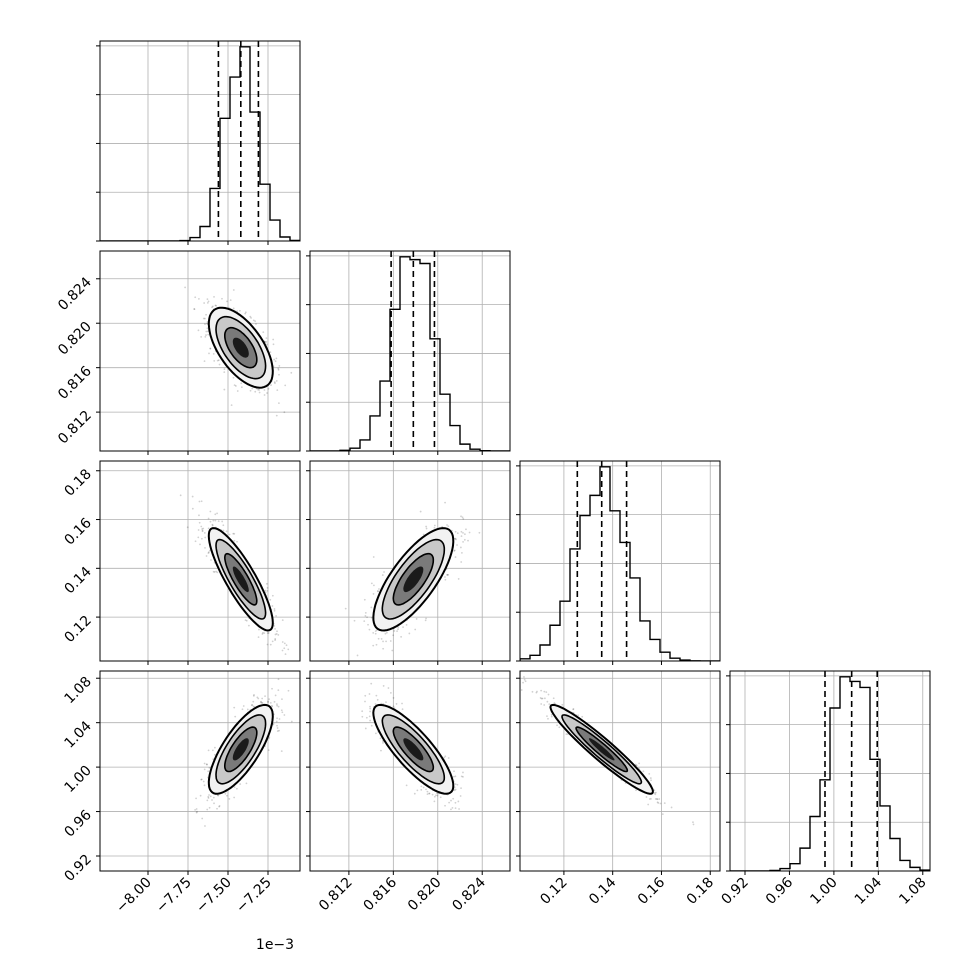 The height and width of the screenshot is (970, 970). What do you see at coordinates (425, 895) in the screenshot?
I see `x-tick-label: 0.820` at bounding box center [425, 895].